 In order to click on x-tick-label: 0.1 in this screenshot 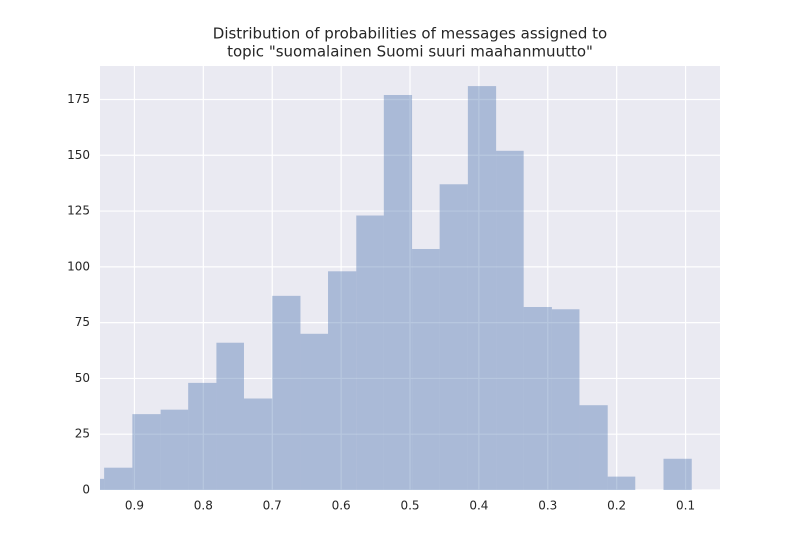, I will do `click(685, 506)`.